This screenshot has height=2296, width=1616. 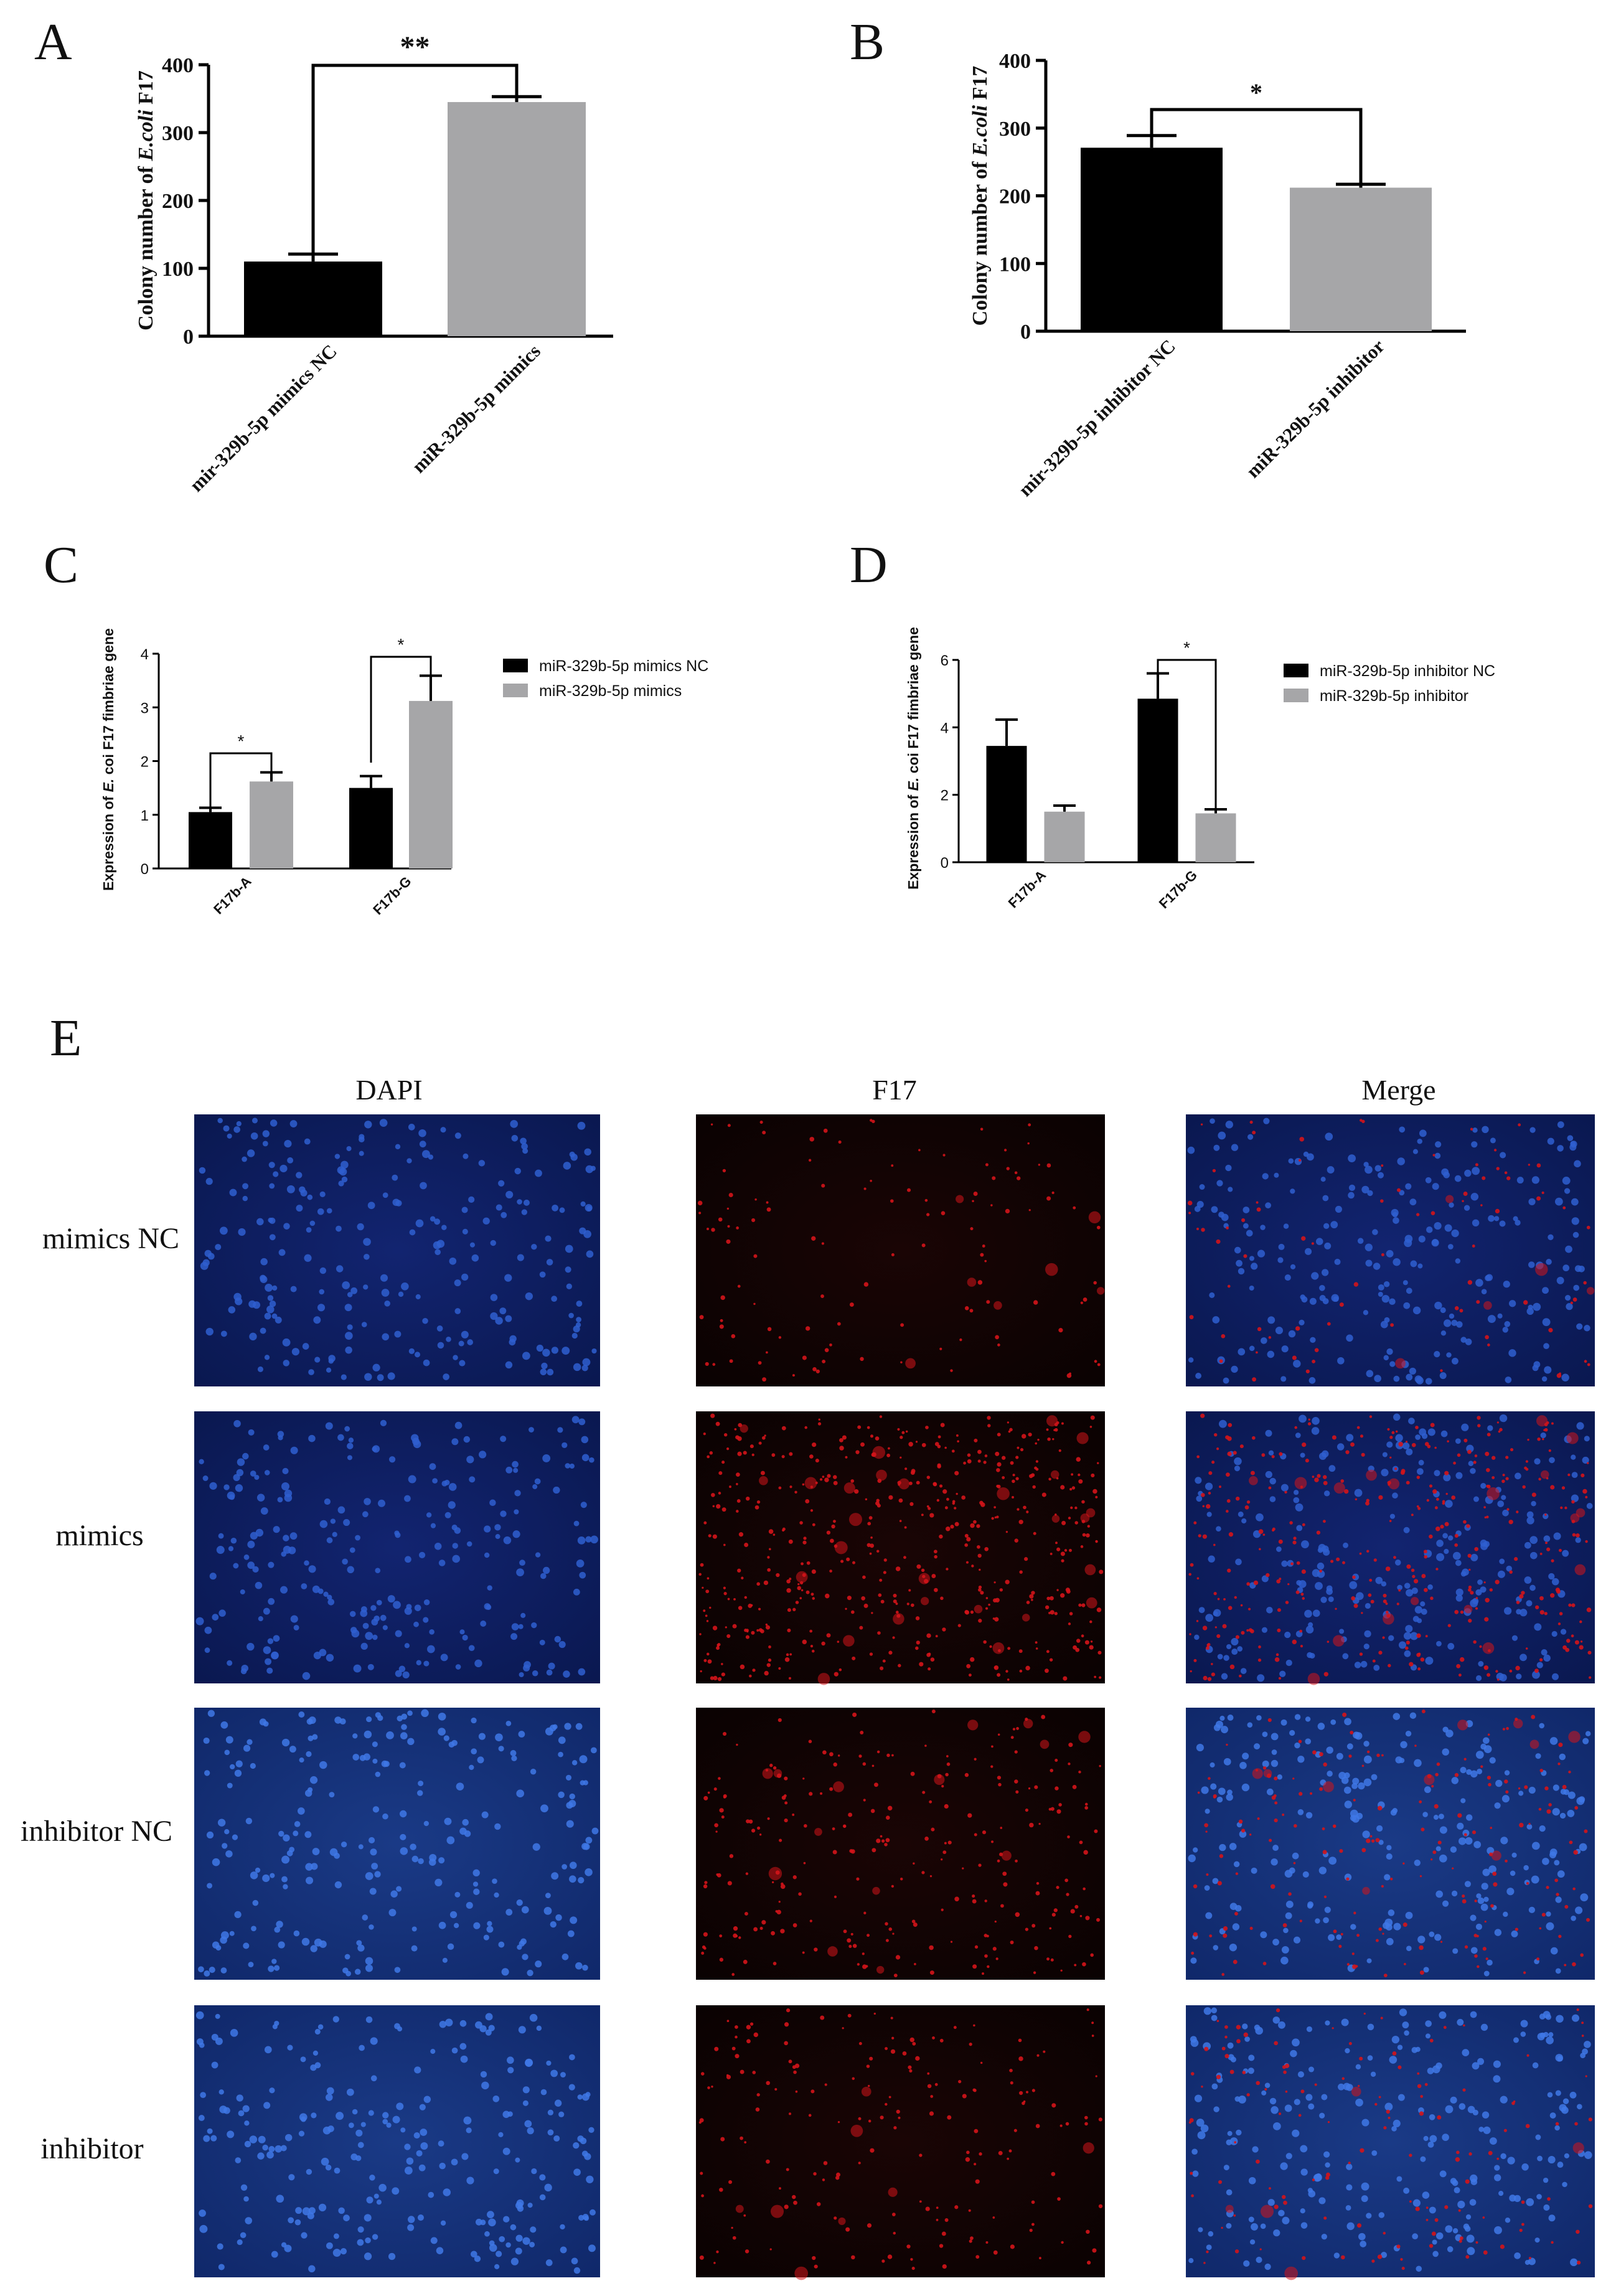 What do you see at coordinates (517, 219) in the screenshot?
I see `bar-treatment` at bounding box center [517, 219].